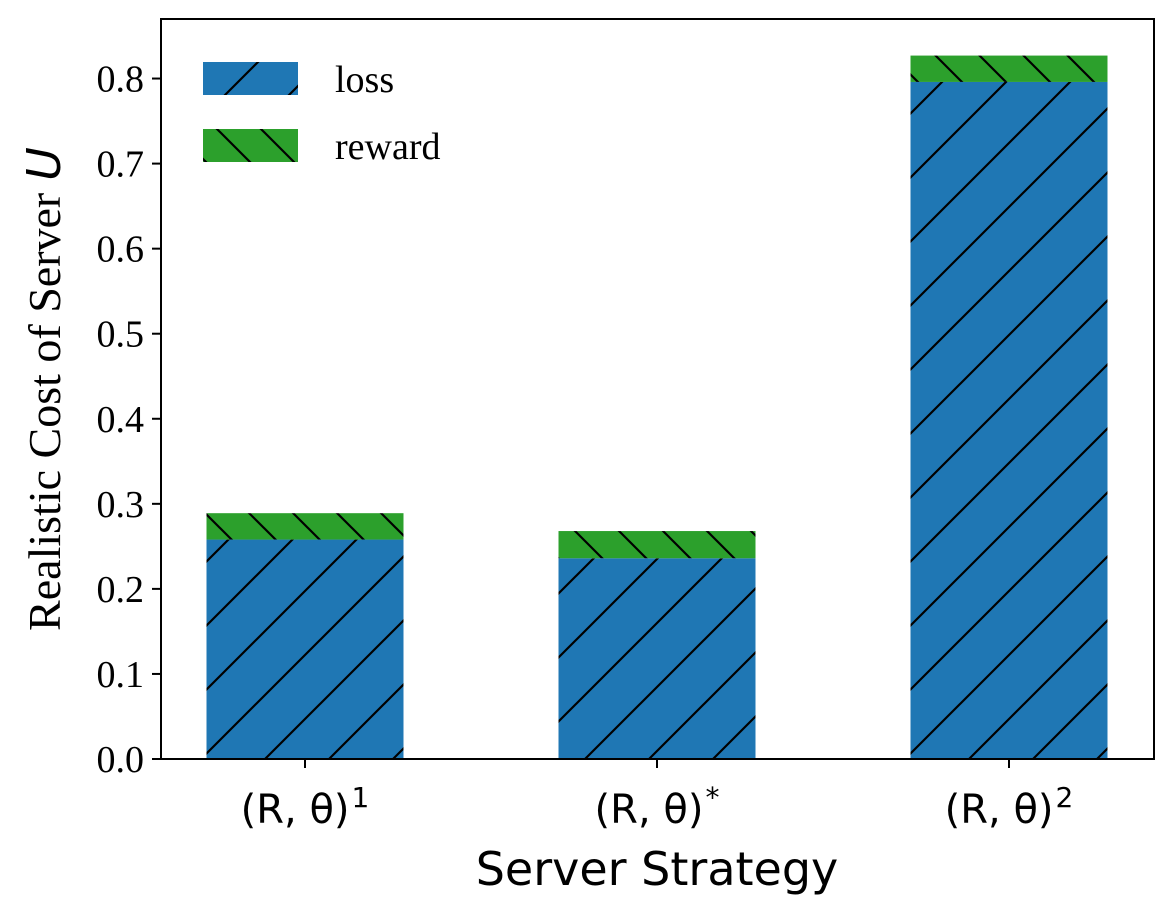  I want to click on x-tick-label: (R, θ)1, so click(305, 807).